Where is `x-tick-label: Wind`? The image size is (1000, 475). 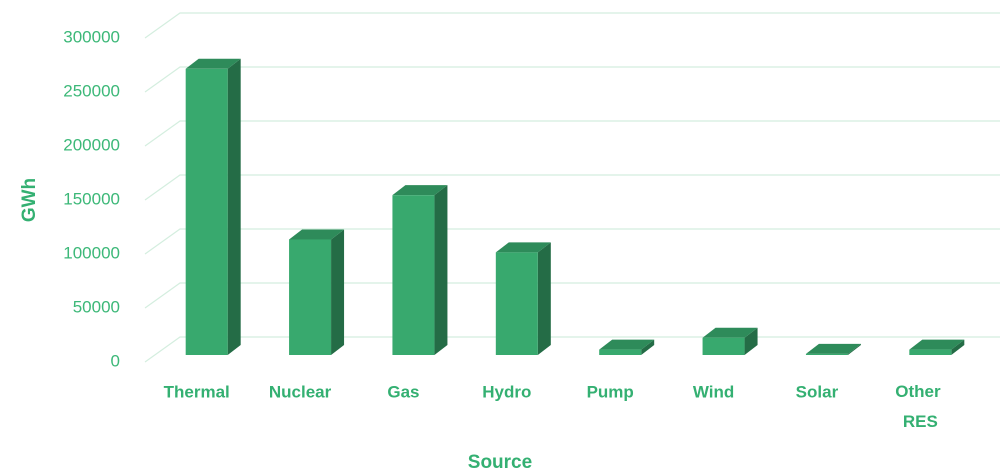 x-tick-label: Wind is located at coordinates (713, 391).